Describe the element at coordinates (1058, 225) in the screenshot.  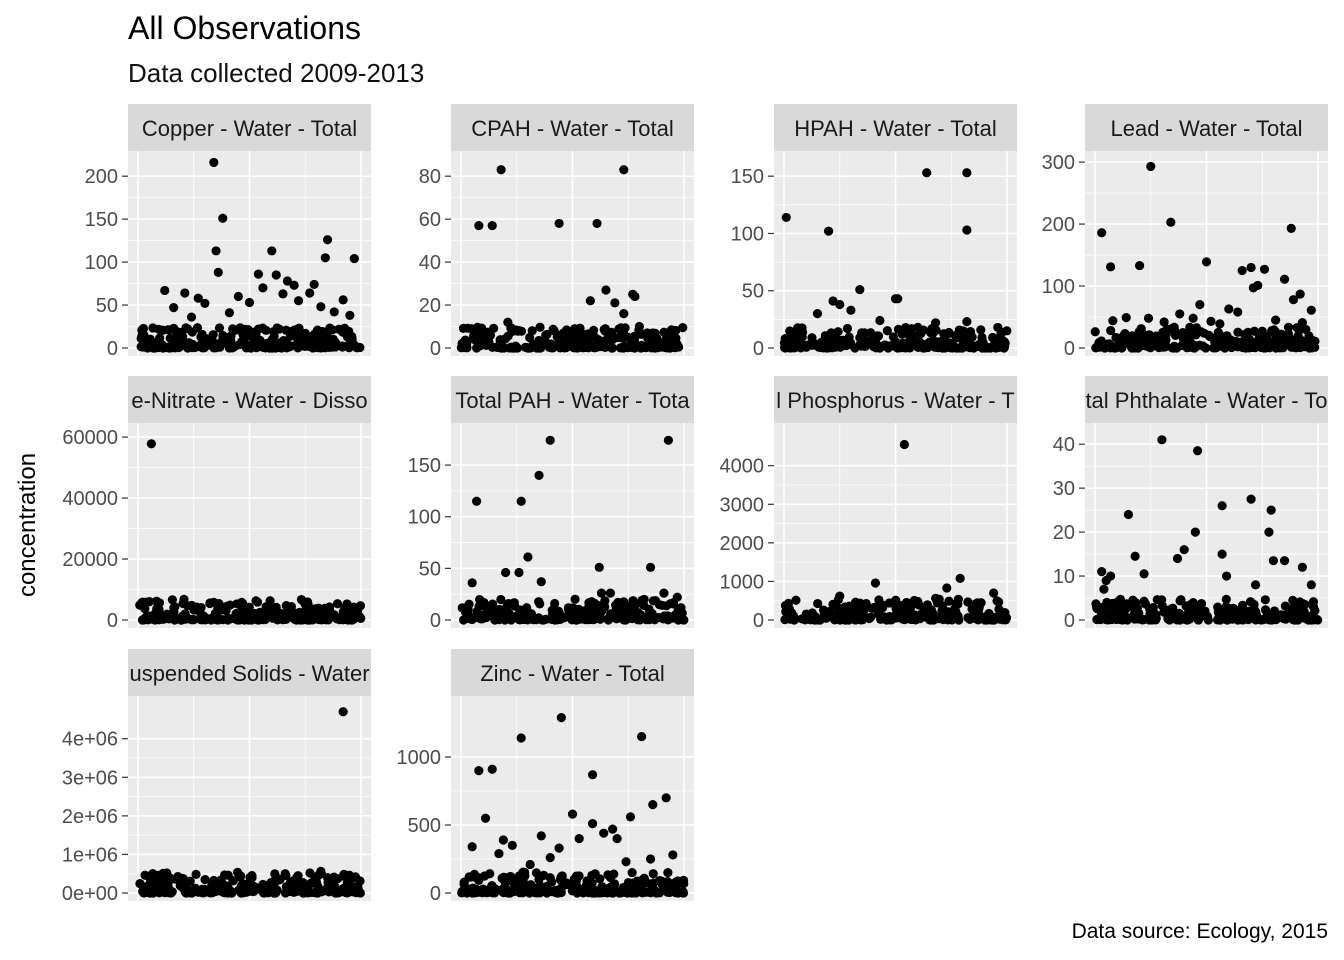
I see `y-tick-label: 200` at that location.